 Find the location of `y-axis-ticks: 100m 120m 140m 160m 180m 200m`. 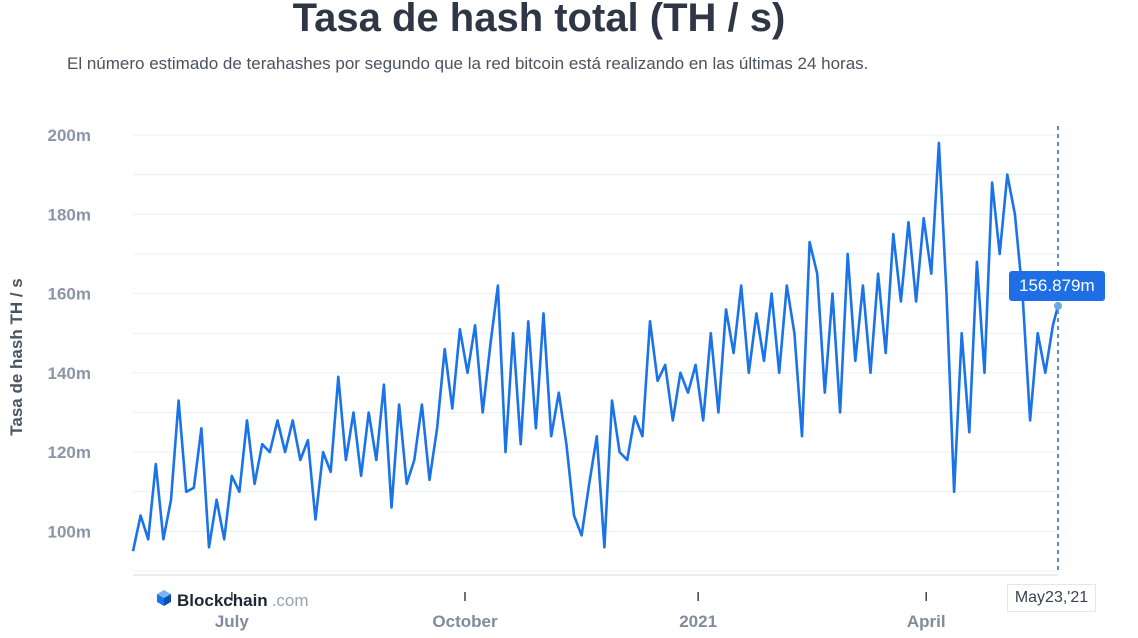

y-axis-ticks: 100m 120m 140m 160m 180m 200m is located at coordinates (69, 333).